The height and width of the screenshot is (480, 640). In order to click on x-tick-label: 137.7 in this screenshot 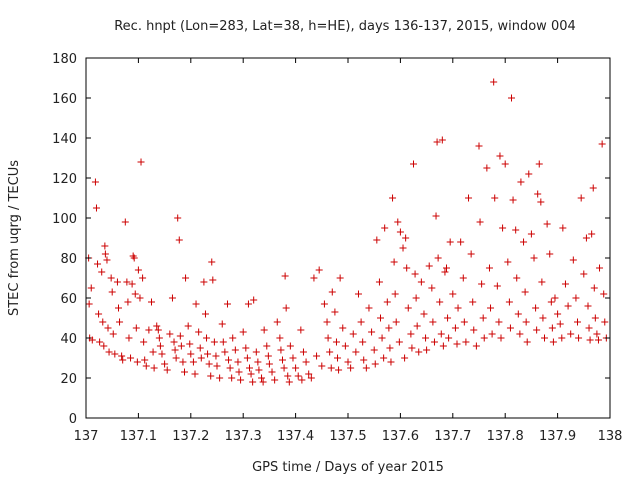, I will do `click(452, 436)`.